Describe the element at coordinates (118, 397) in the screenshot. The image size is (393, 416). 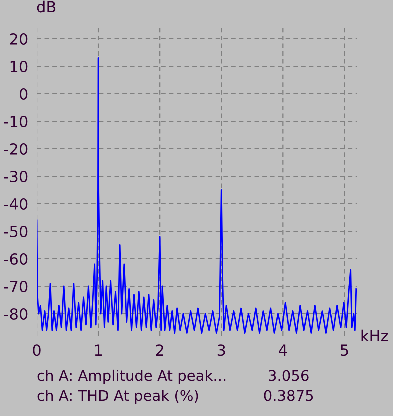
I see `text: ch A: THD At peak (%)` at that location.